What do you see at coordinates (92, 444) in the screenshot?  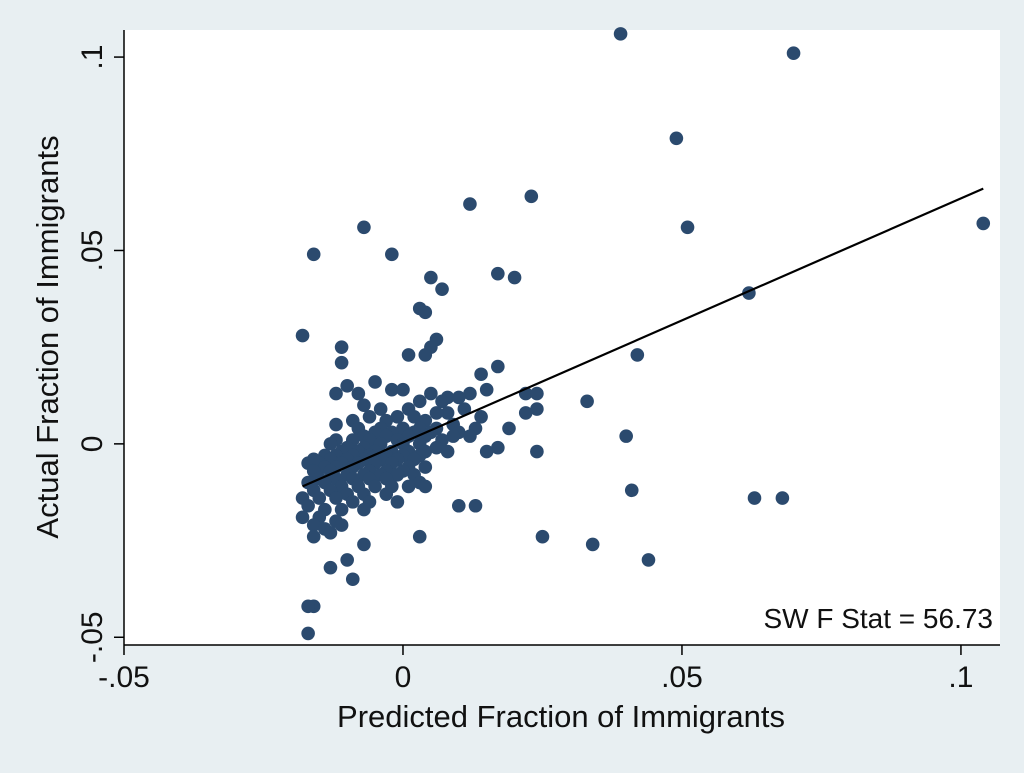 I see `y-tick-label: 0` at bounding box center [92, 444].